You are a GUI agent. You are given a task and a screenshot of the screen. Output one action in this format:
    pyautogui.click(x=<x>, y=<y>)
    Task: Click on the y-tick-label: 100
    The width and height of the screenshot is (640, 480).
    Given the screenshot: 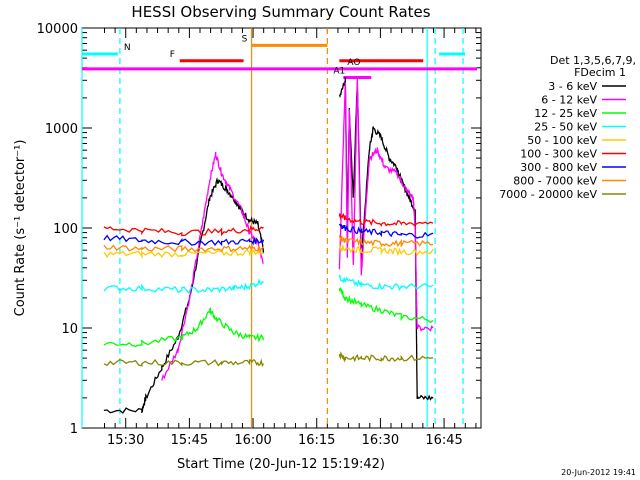 What is the action you would take?
    pyautogui.click(x=65, y=229)
    